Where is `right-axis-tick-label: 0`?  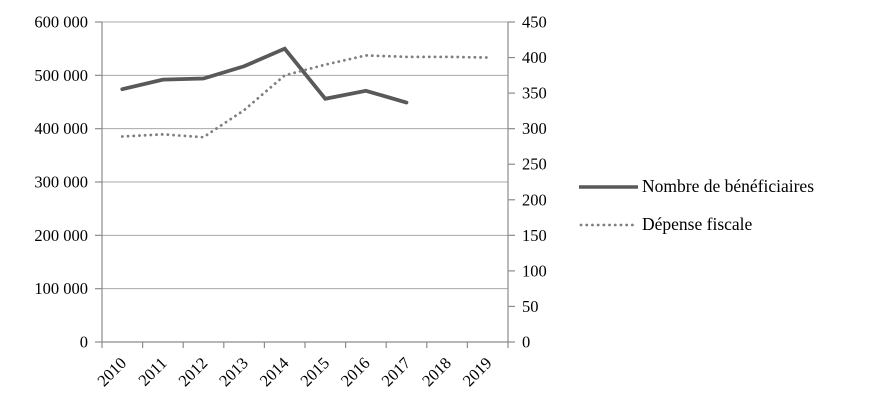 right-axis-tick-label: 0 is located at coordinates (526, 342).